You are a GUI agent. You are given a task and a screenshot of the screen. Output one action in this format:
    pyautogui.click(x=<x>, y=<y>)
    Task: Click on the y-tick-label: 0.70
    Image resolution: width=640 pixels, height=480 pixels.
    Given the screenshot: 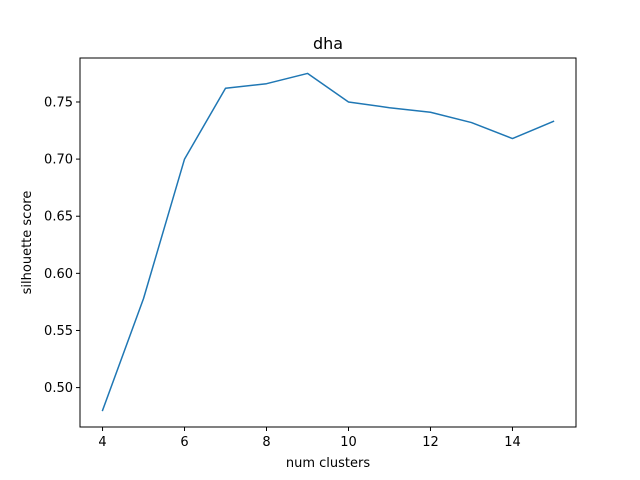 What is the action you would take?
    pyautogui.click(x=58, y=160)
    